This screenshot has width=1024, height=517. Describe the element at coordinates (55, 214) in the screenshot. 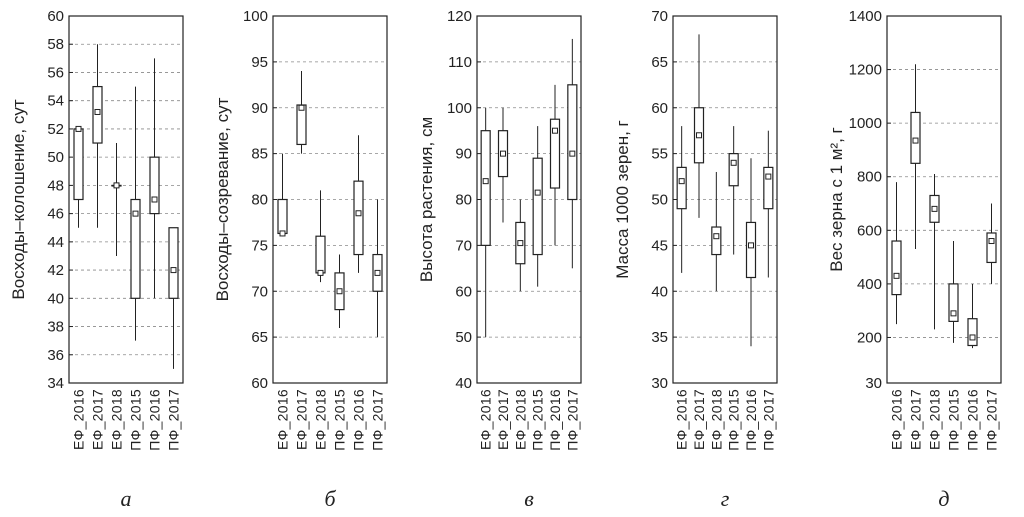

I see `y-tick-label: 46` at that location.